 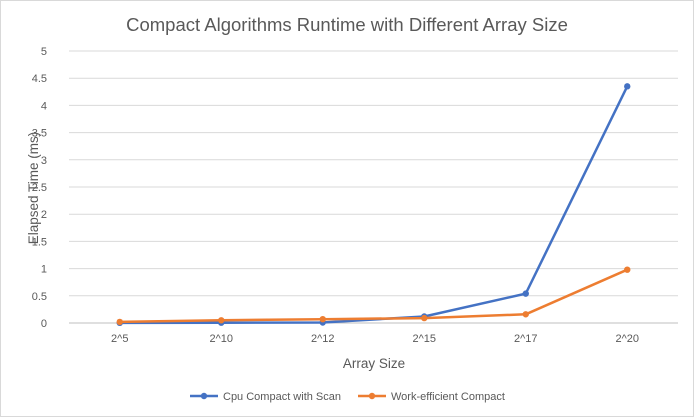 What do you see at coordinates (221, 339) in the screenshot?
I see `x-tick-label: 2^10` at bounding box center [221, 339].